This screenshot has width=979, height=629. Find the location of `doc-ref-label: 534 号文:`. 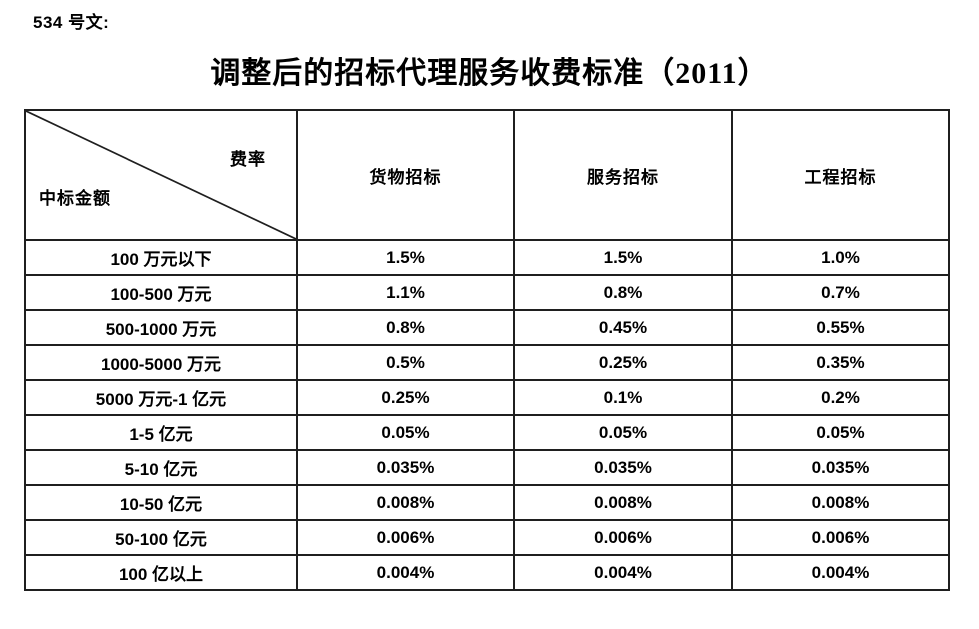

doc-ref-label: 534 号文: is located at coordinates (71, 22).